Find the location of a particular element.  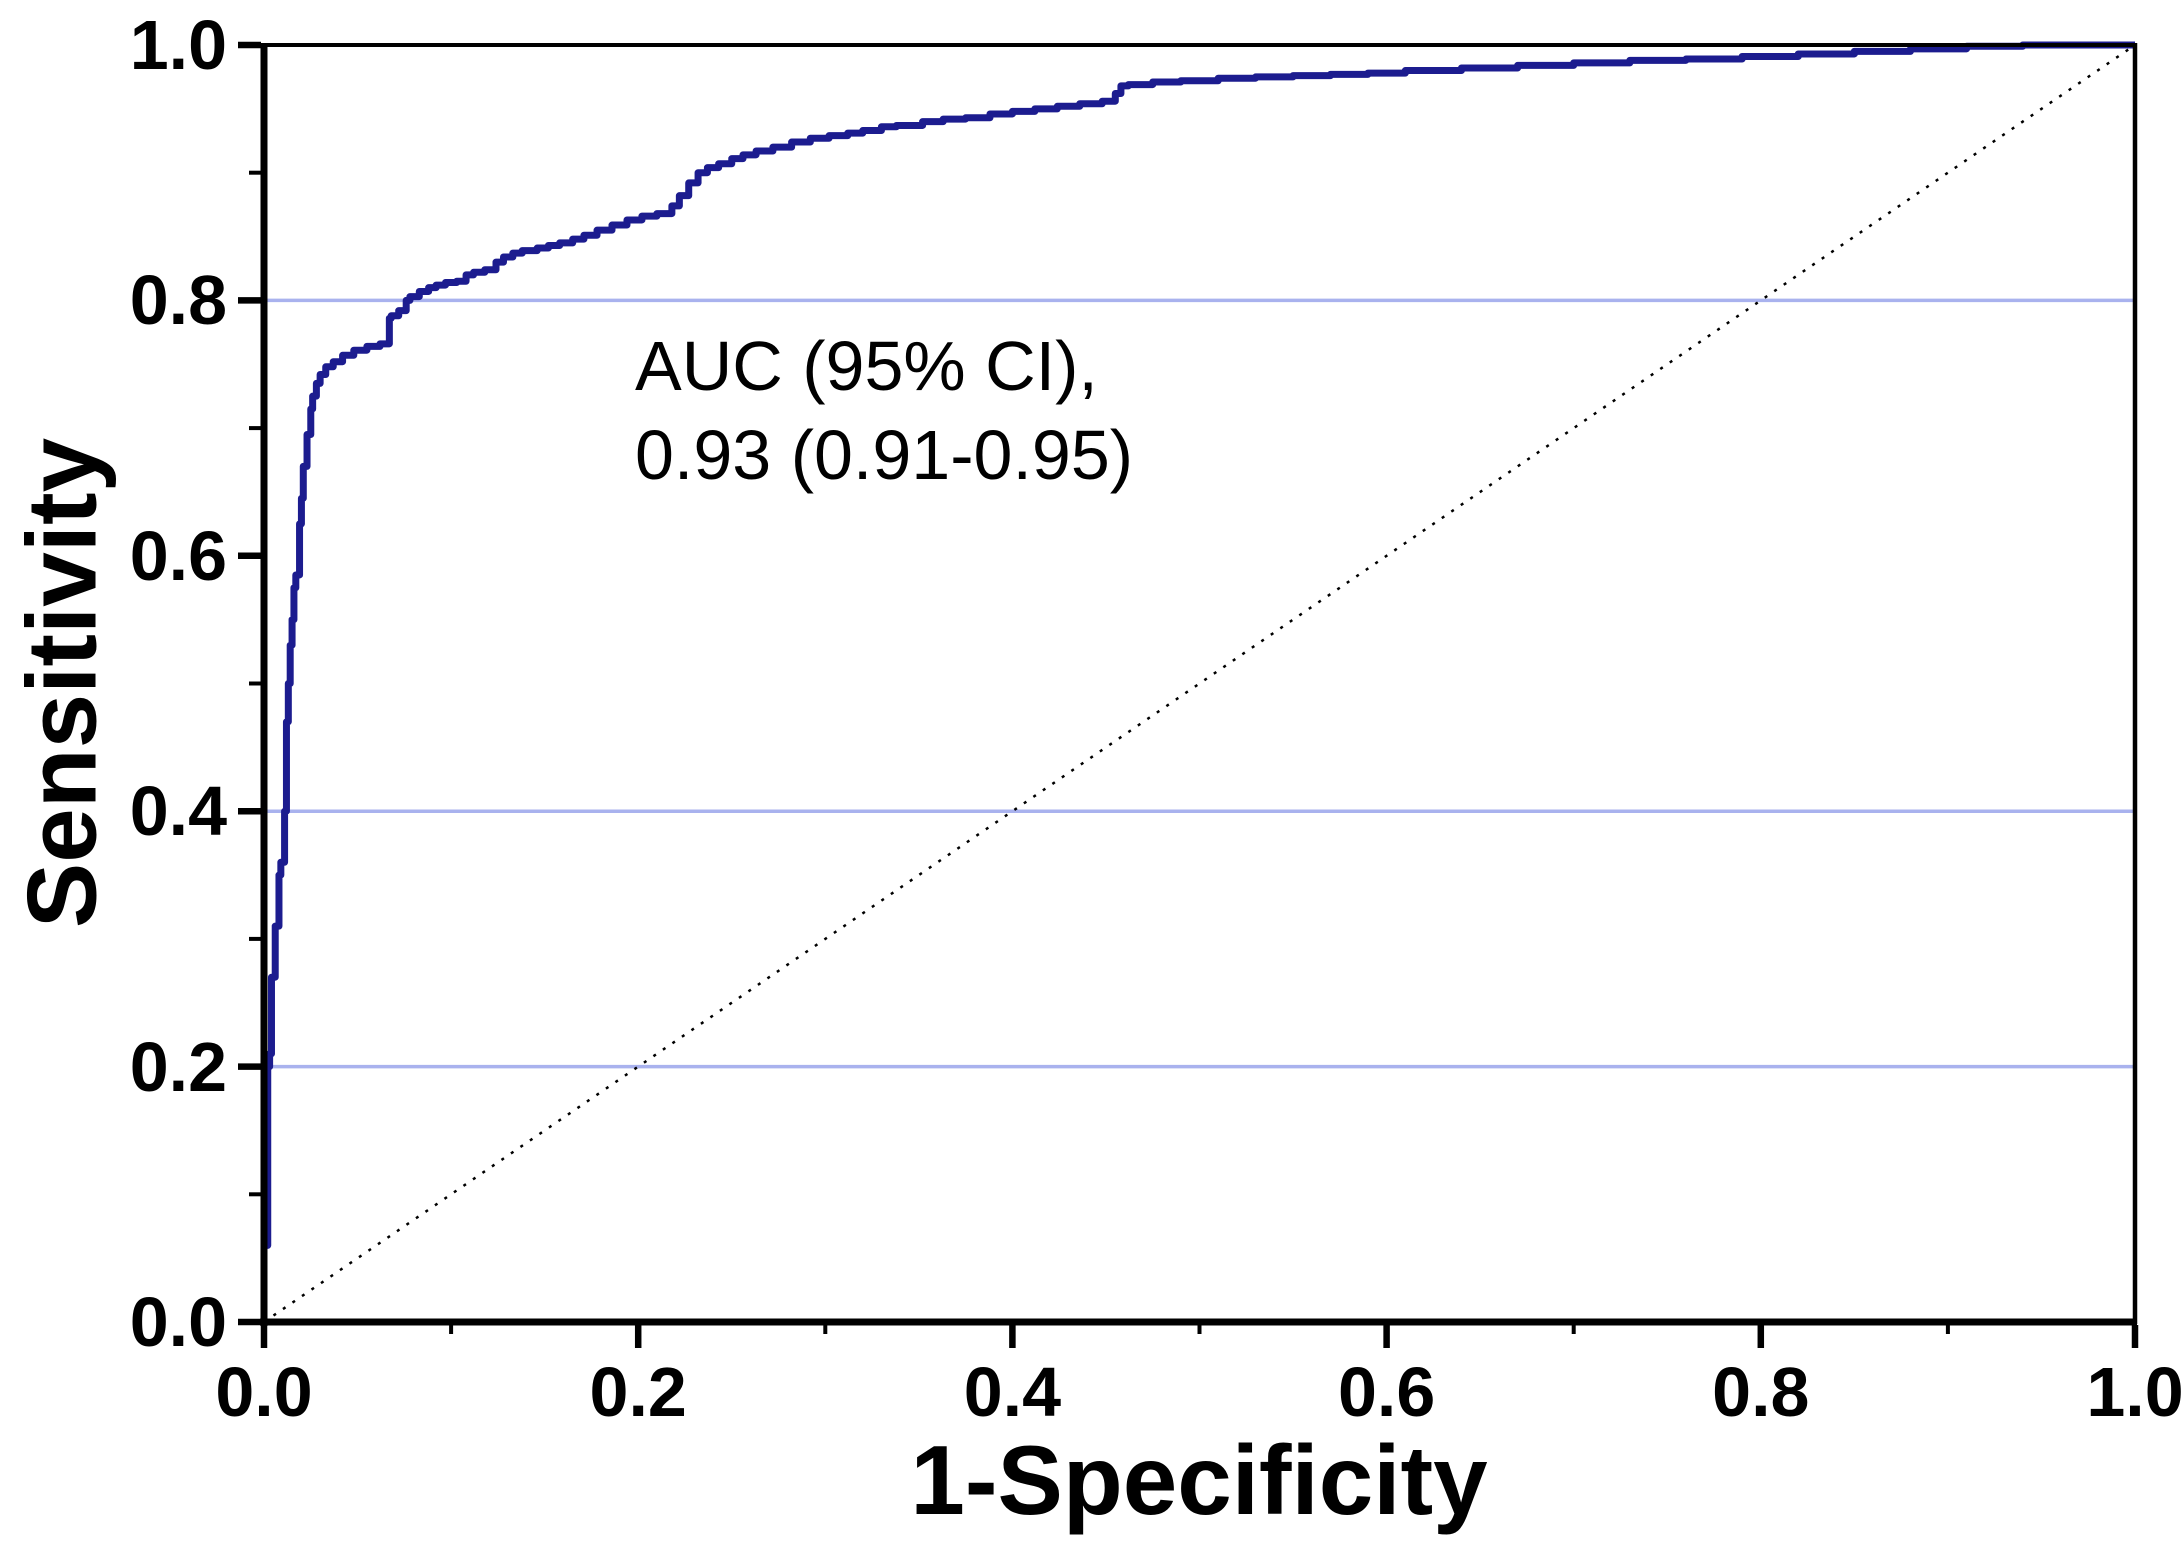

y-tick-label-0.6: 0.6 is located at coordinates (178, 555).